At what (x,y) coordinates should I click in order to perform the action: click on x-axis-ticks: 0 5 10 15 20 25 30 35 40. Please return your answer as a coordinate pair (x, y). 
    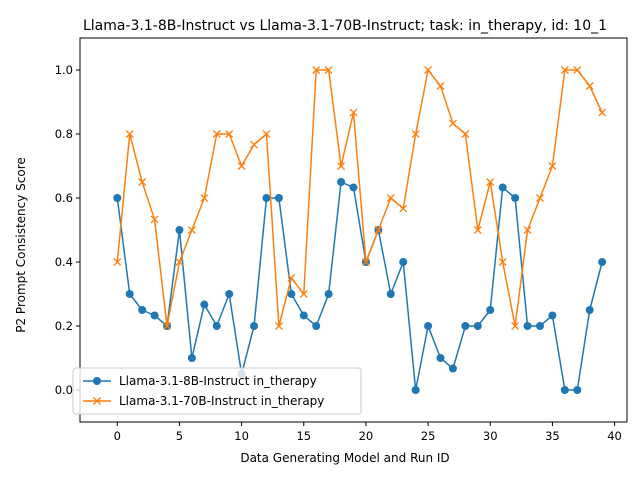
    Looking at the image, I should click on (368, 432).